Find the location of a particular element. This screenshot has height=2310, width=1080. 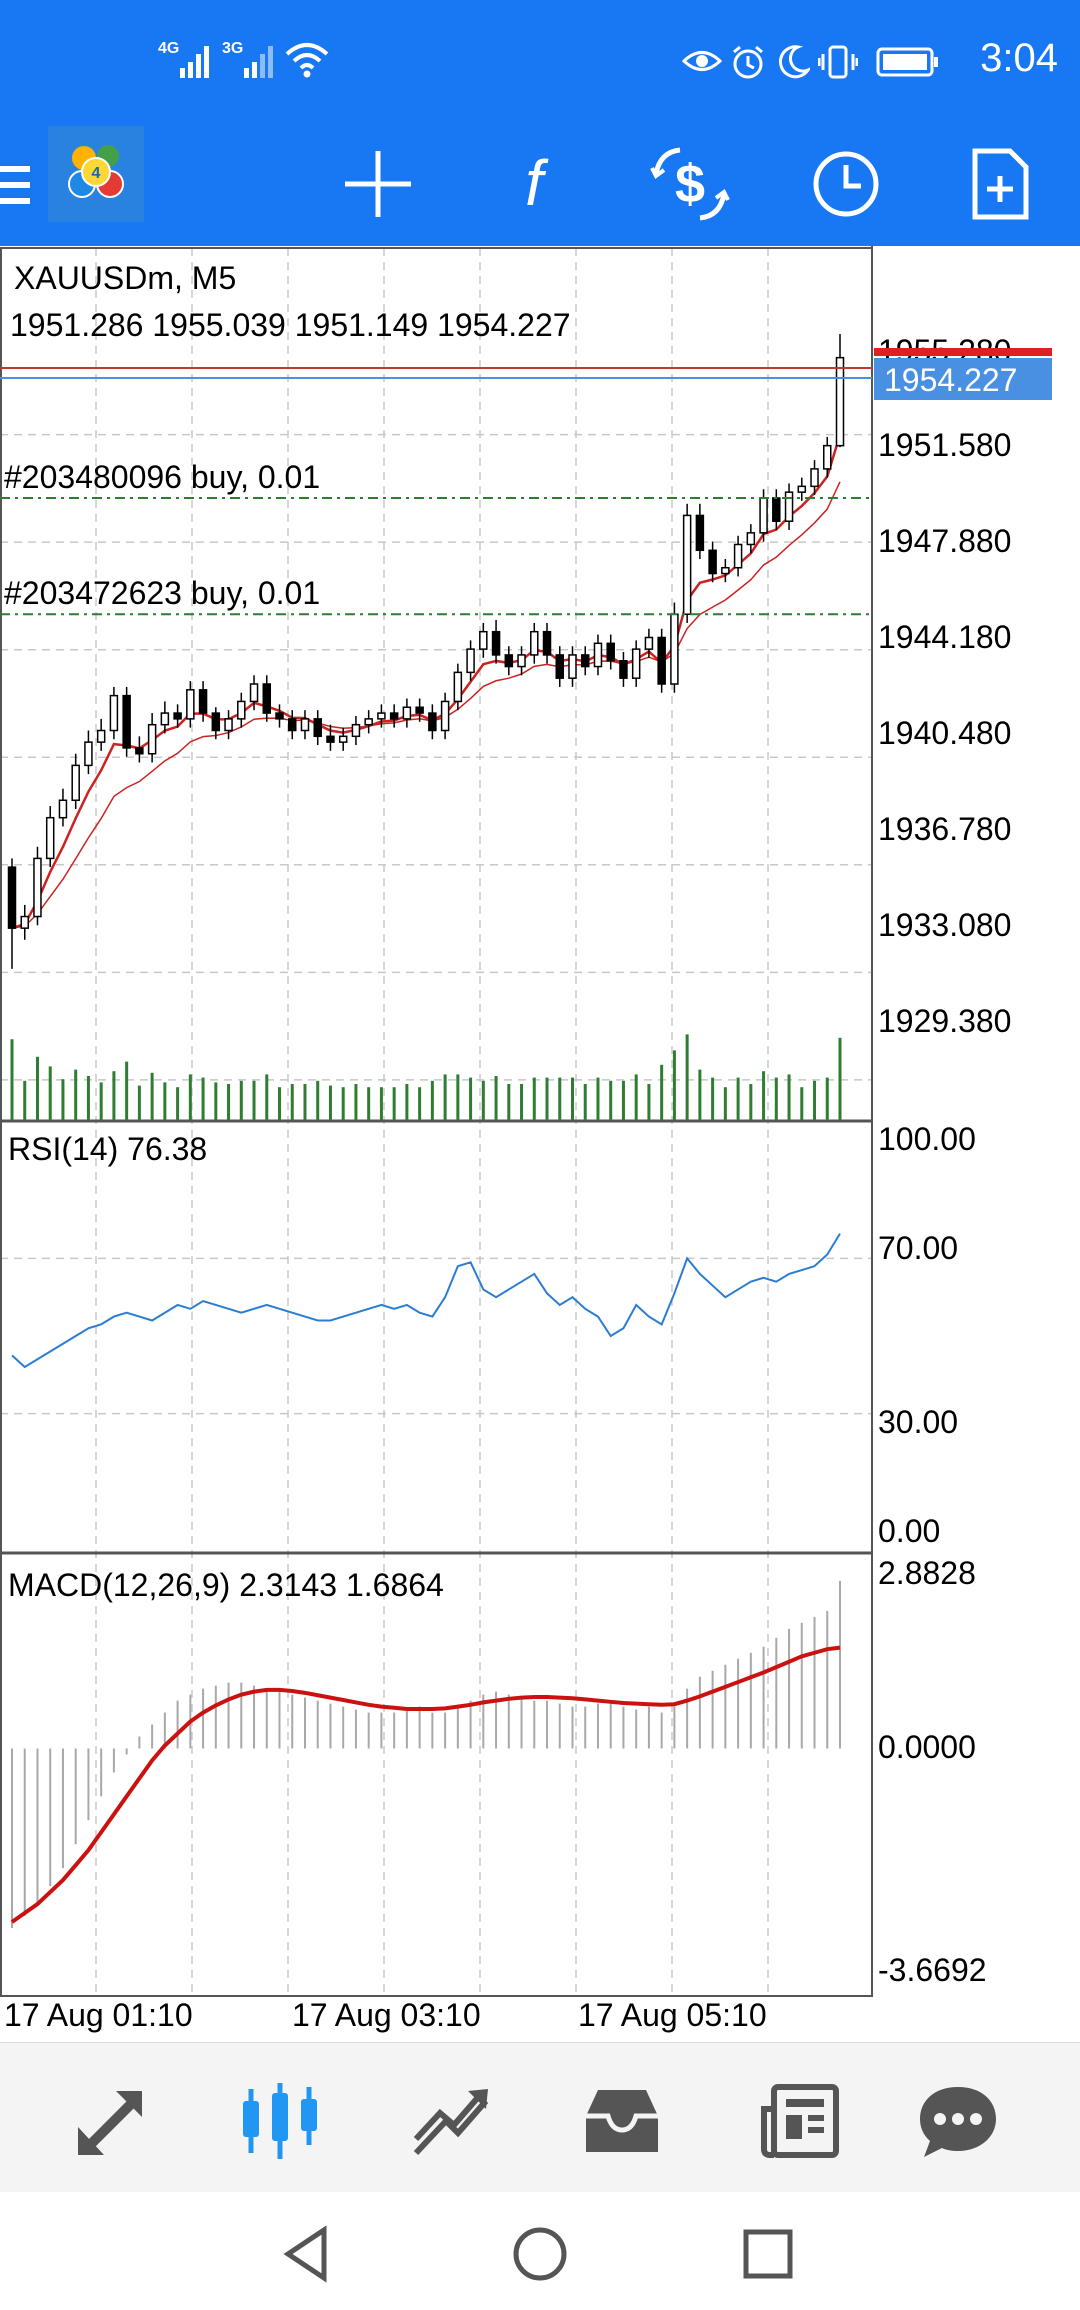

svg-text: f is located at coordinates (537, 184).